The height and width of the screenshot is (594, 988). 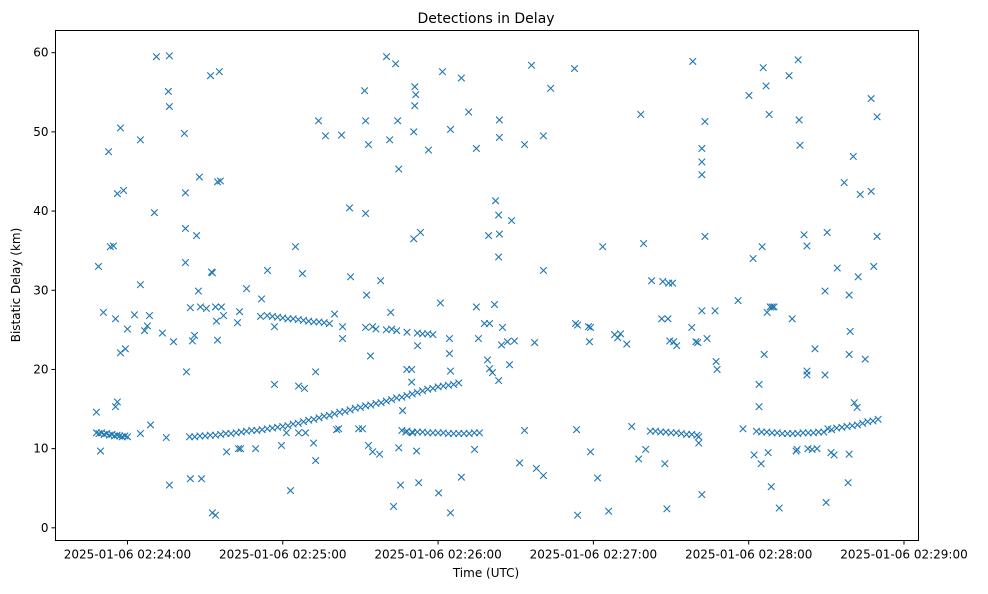 What do you see at coordinates (45, 528) in the screenshot?
I see `y-tick-label: 0` at bounding box center [45, 528].